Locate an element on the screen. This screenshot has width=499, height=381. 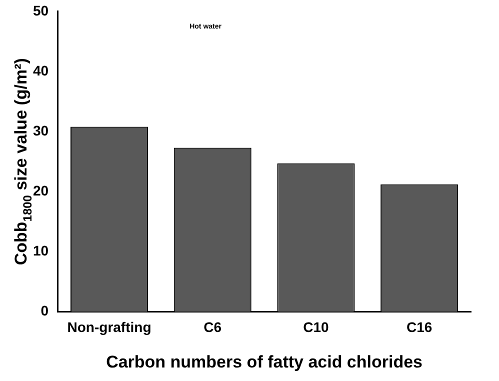
y-tick-label: 10 is located at coordinates (40, 250).